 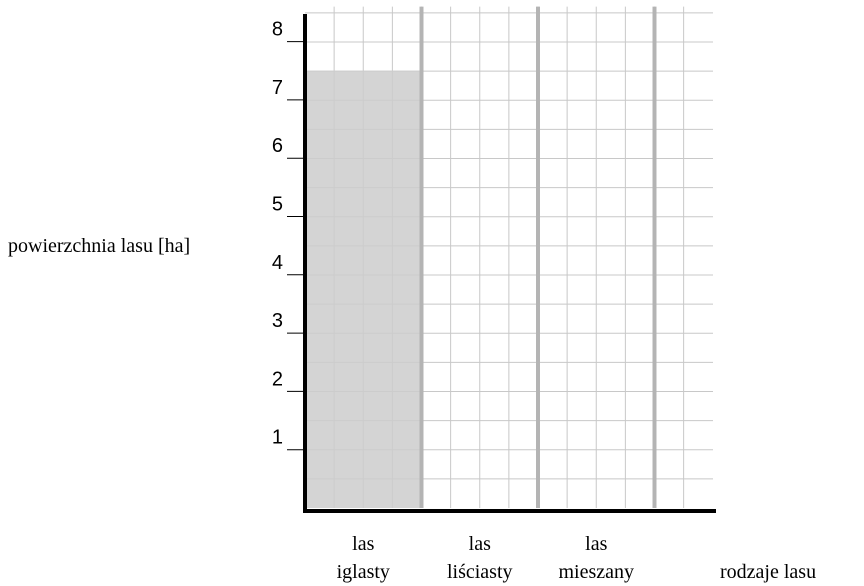 What do you see at coordinates (277, 263) in the screenshot?
I see `y-tick-label: 4` at bounding box center [277, 263].